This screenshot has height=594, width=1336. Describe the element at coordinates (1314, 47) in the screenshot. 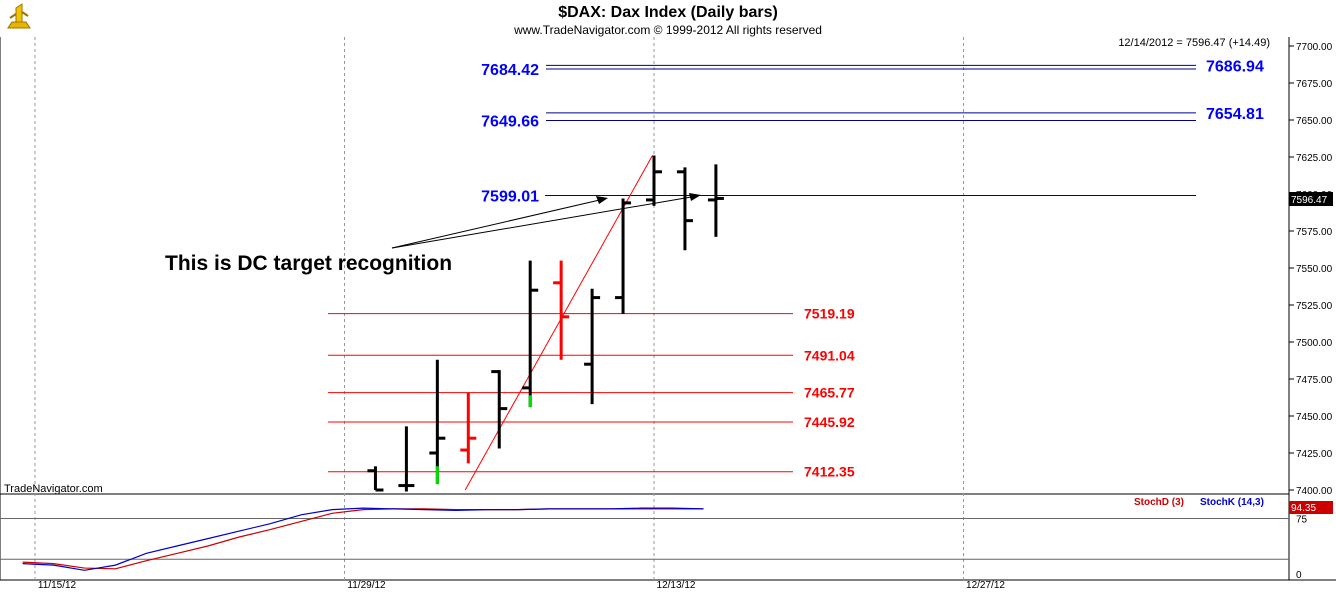

I see `y-tick-label-0: 7700.00` at that location.